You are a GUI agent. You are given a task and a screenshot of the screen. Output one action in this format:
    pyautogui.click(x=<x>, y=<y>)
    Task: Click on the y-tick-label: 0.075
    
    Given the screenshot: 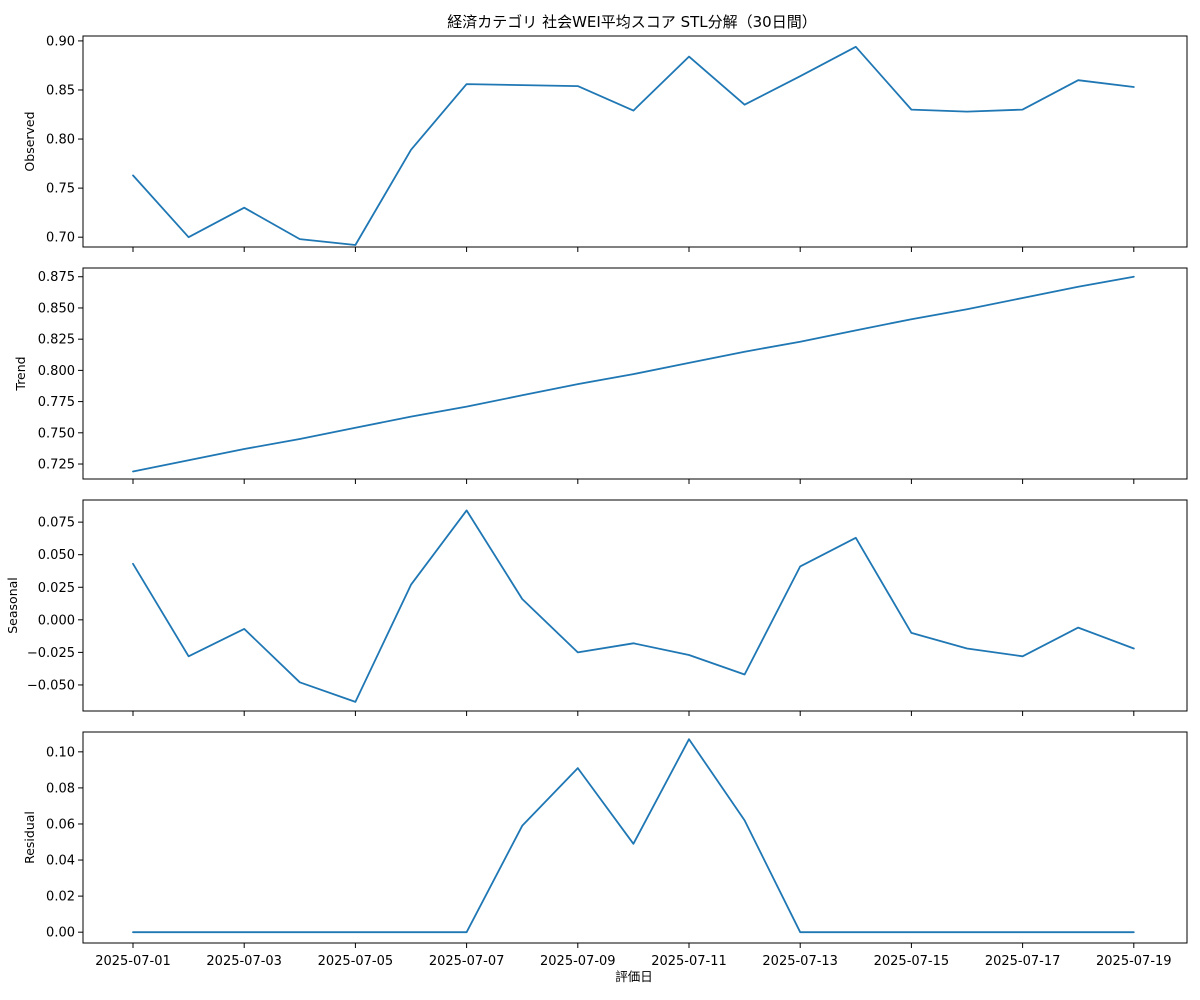 What is the action you would take?
    pyautogui.click(x=56, y=523)
    